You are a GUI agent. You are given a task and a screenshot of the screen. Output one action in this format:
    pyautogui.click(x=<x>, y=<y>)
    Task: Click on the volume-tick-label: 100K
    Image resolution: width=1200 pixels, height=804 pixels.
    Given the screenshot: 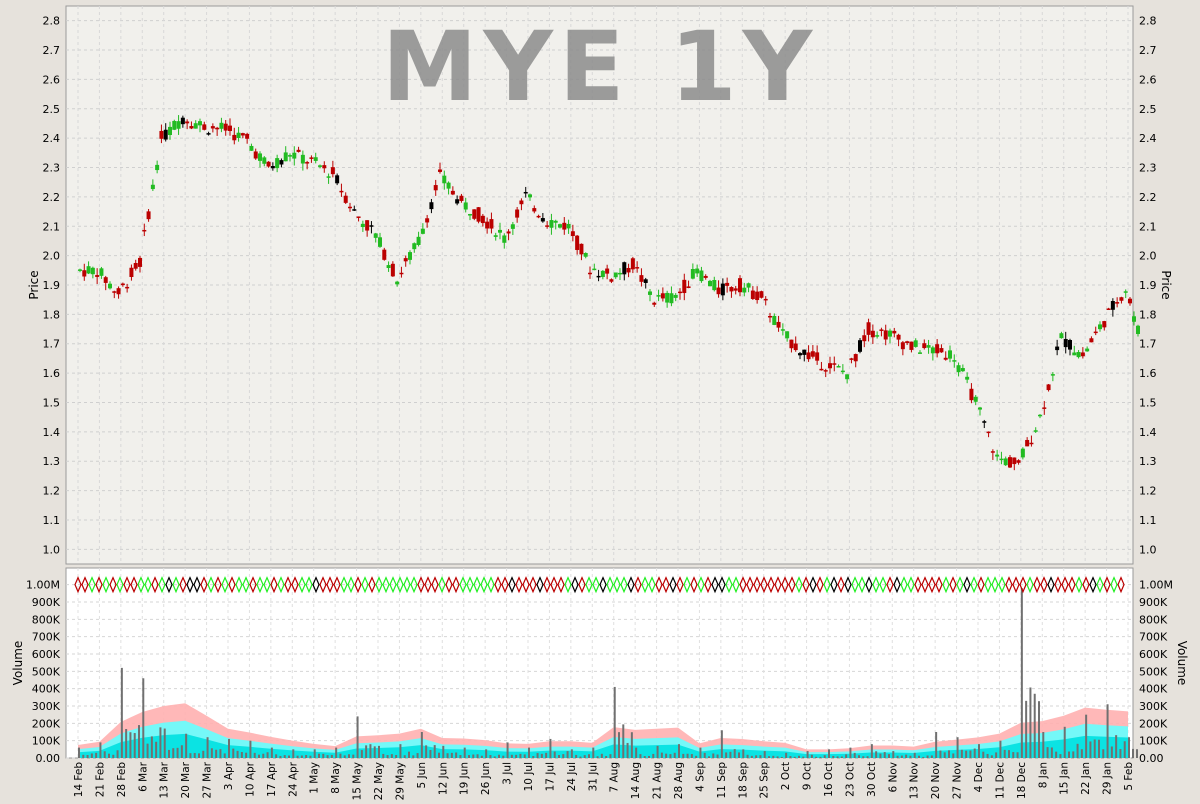 What is the action you would take?
    pyautogui.click(x=1153, y=741)
    